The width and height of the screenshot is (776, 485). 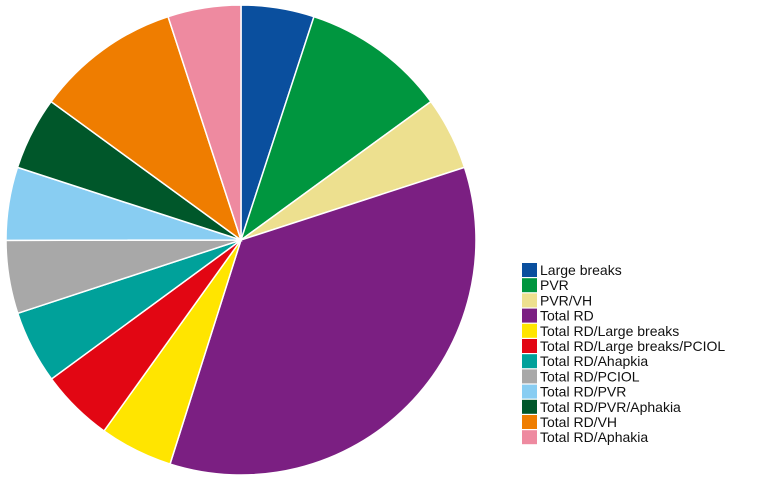 What do you see at coordinates (632, 346) in the screenshot?
I see `legend-label: Total RD/Large breaks/PCIOL` at bounding box center [632, 346].